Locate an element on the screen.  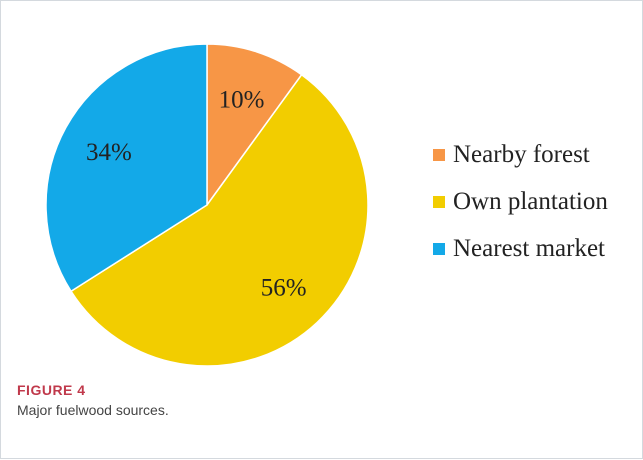
pie-slice-nearby-forest is located at coordinates (254, 125).